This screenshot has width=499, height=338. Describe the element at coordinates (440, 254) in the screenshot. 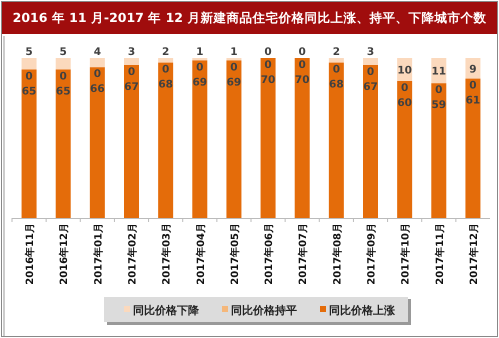

I see `x-tick-label: 2017年11月` at that location.